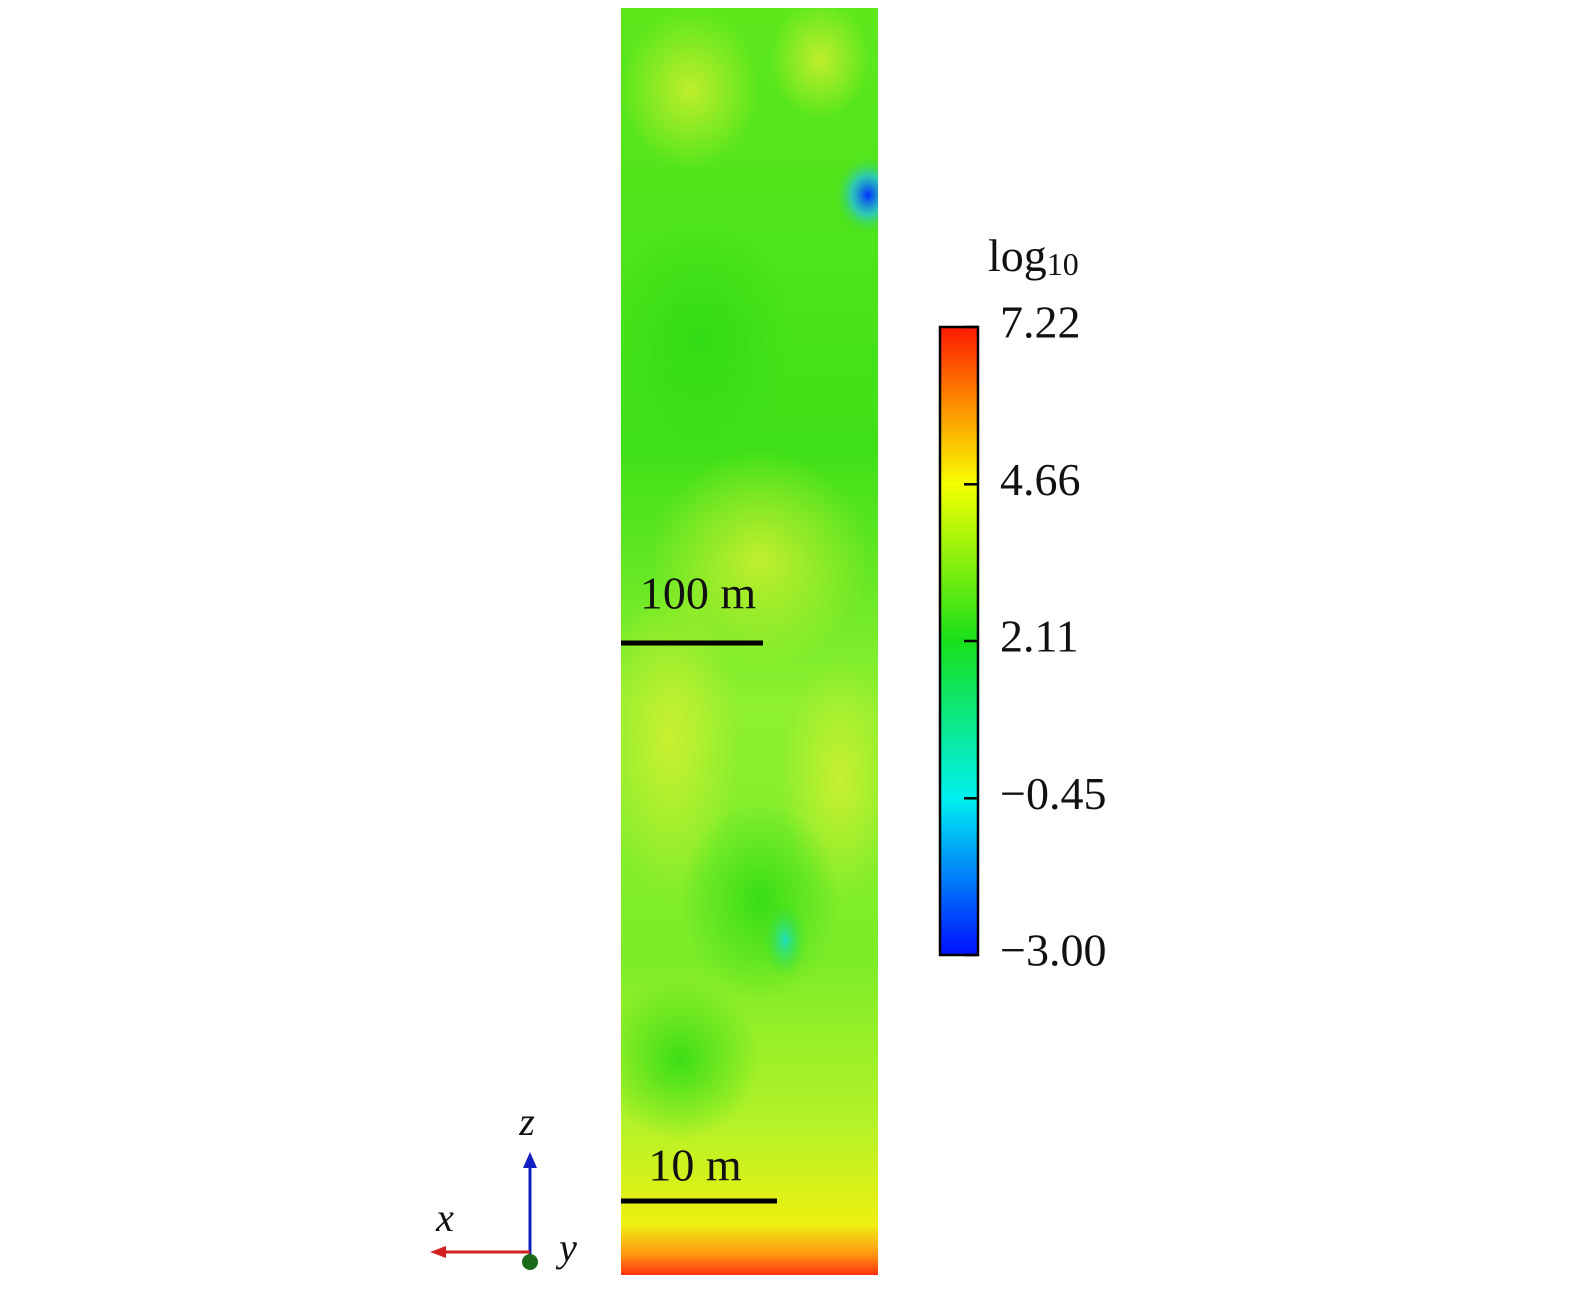 Image resolution: width=1575 pixels, height=1289 pixels. What do you see at coordinates (566, 1247) in the screenshot?
I see `axis-label: y` at bounding box center [566, 1247].